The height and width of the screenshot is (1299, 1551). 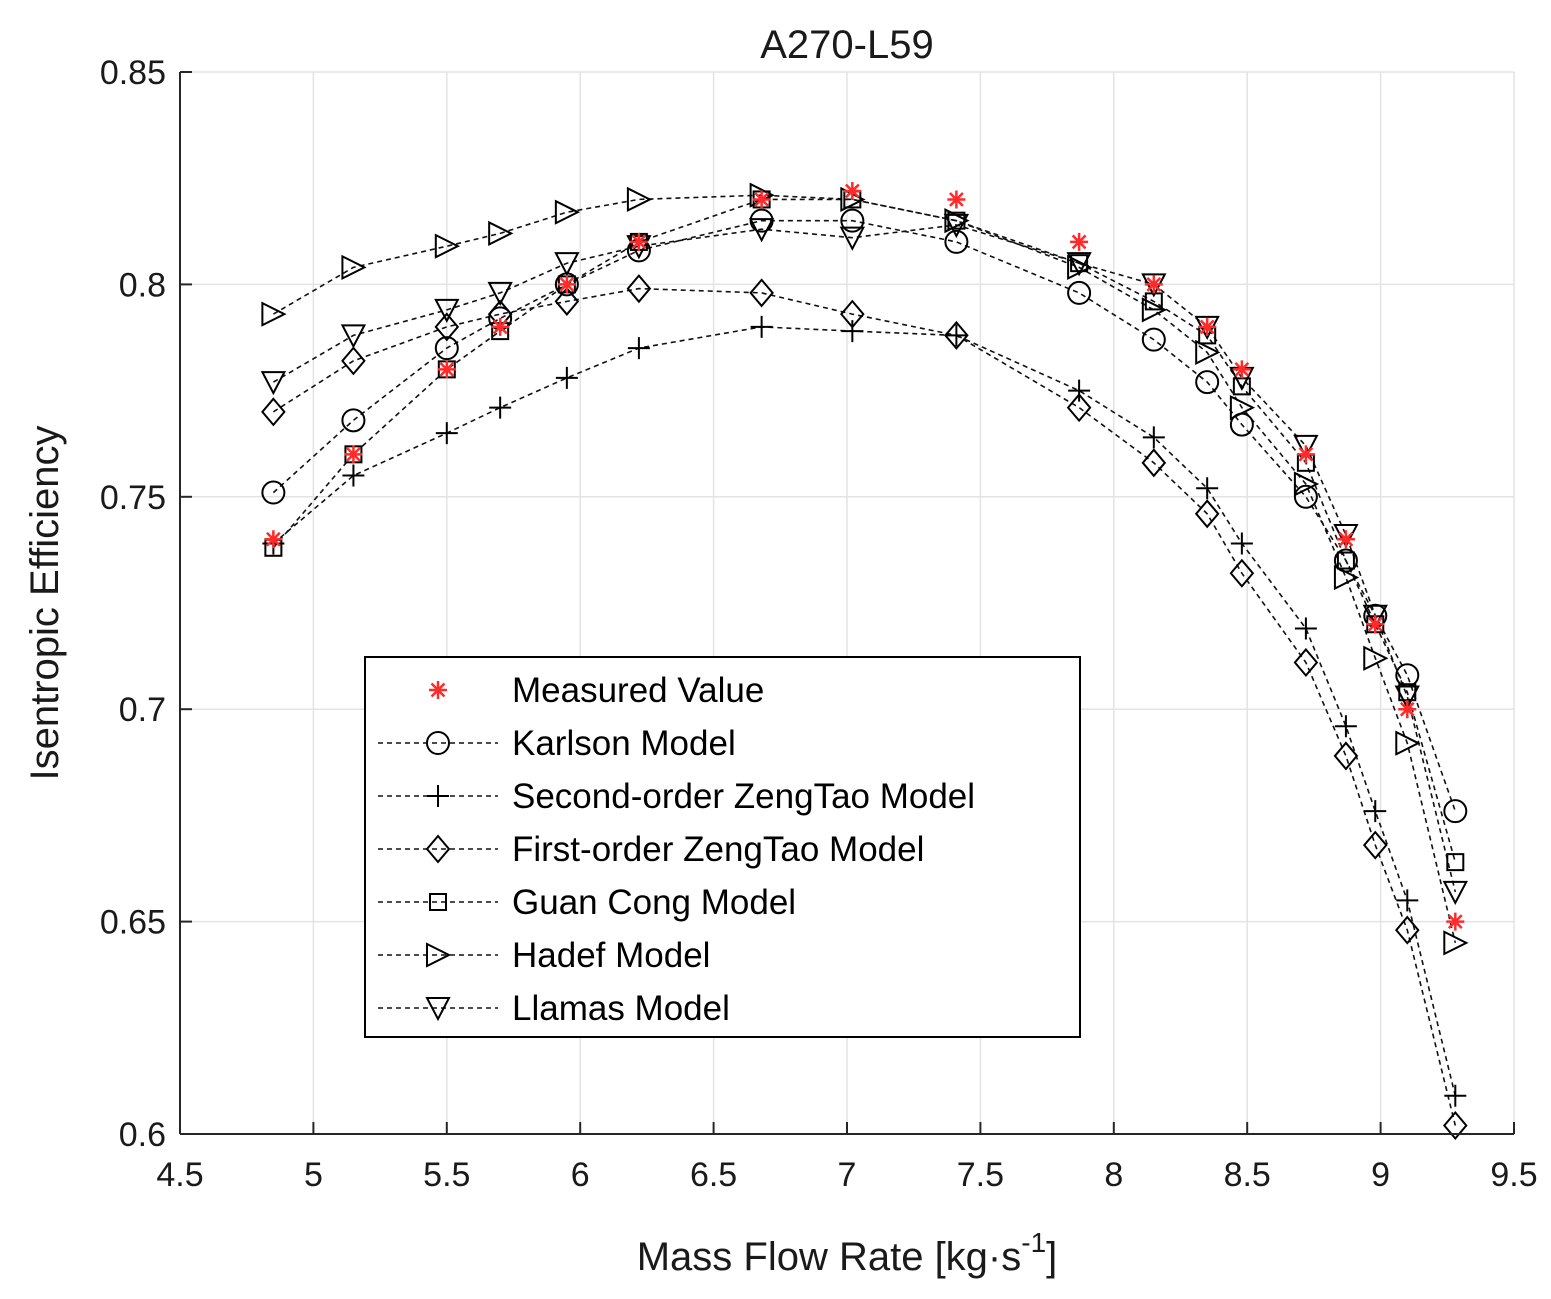 What do you see at coordinates (133, 73) in the screenshot?
I see `y-tick-label: 0.85` at bounding box center [133, 73].